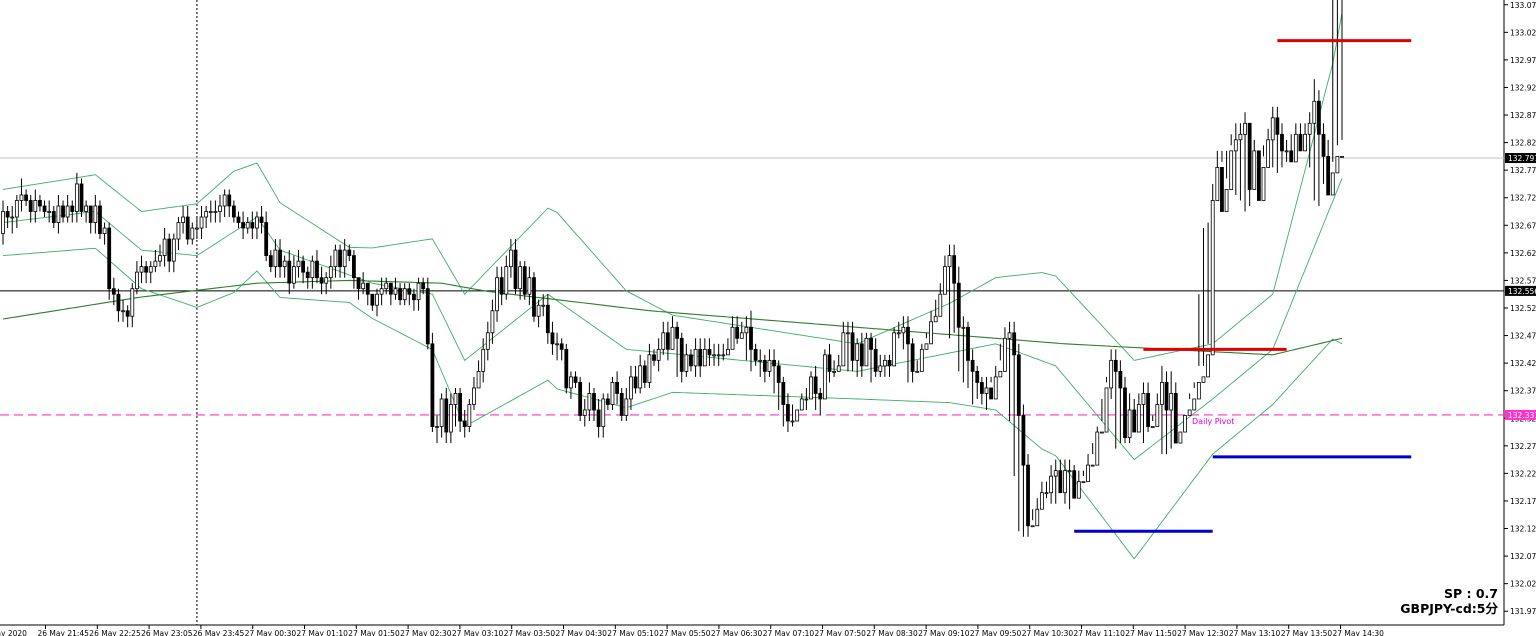  I want to click on price-tick-label: 133.075, so click(1523, 5).